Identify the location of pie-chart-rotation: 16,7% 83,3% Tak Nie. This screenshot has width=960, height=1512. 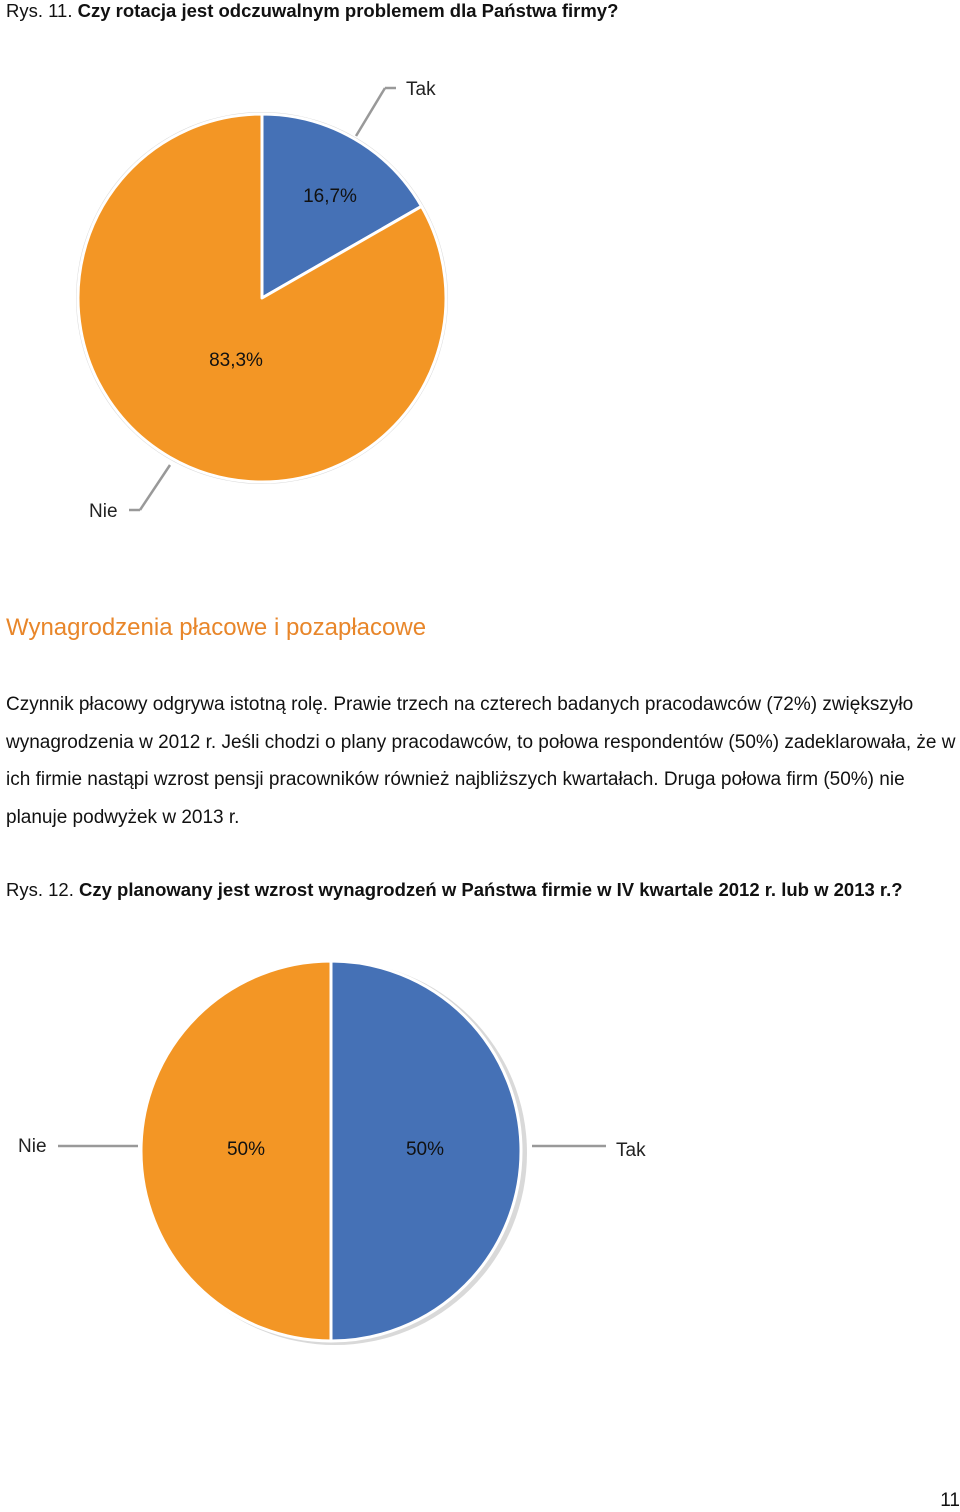
(262, 300).